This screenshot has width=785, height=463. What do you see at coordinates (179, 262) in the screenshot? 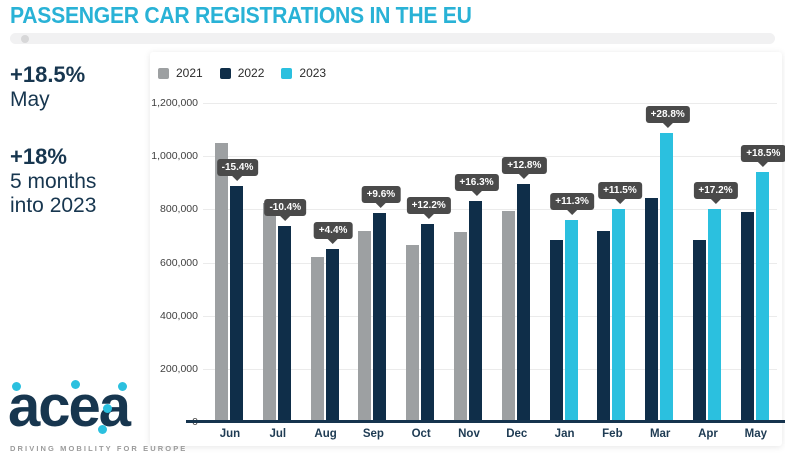
I see `y-axis-label: 600,000` at bounding box center [179, 262].